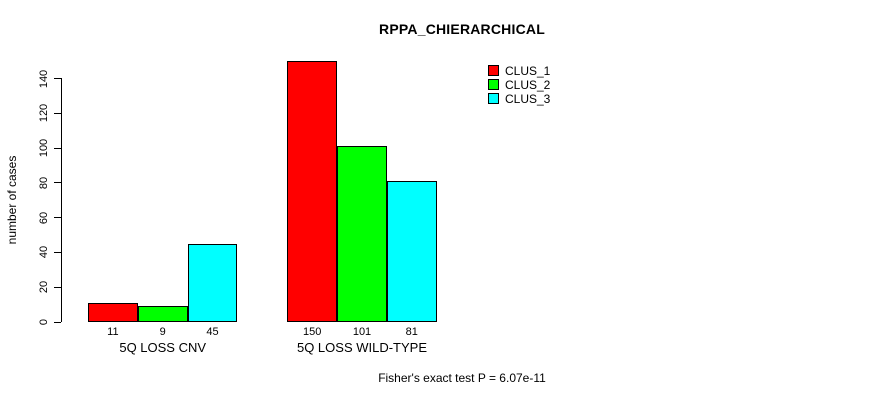  Describe the element at coordinates (528, 98) in the screenshot. I see `legend-label: CLUS_3` at that location.